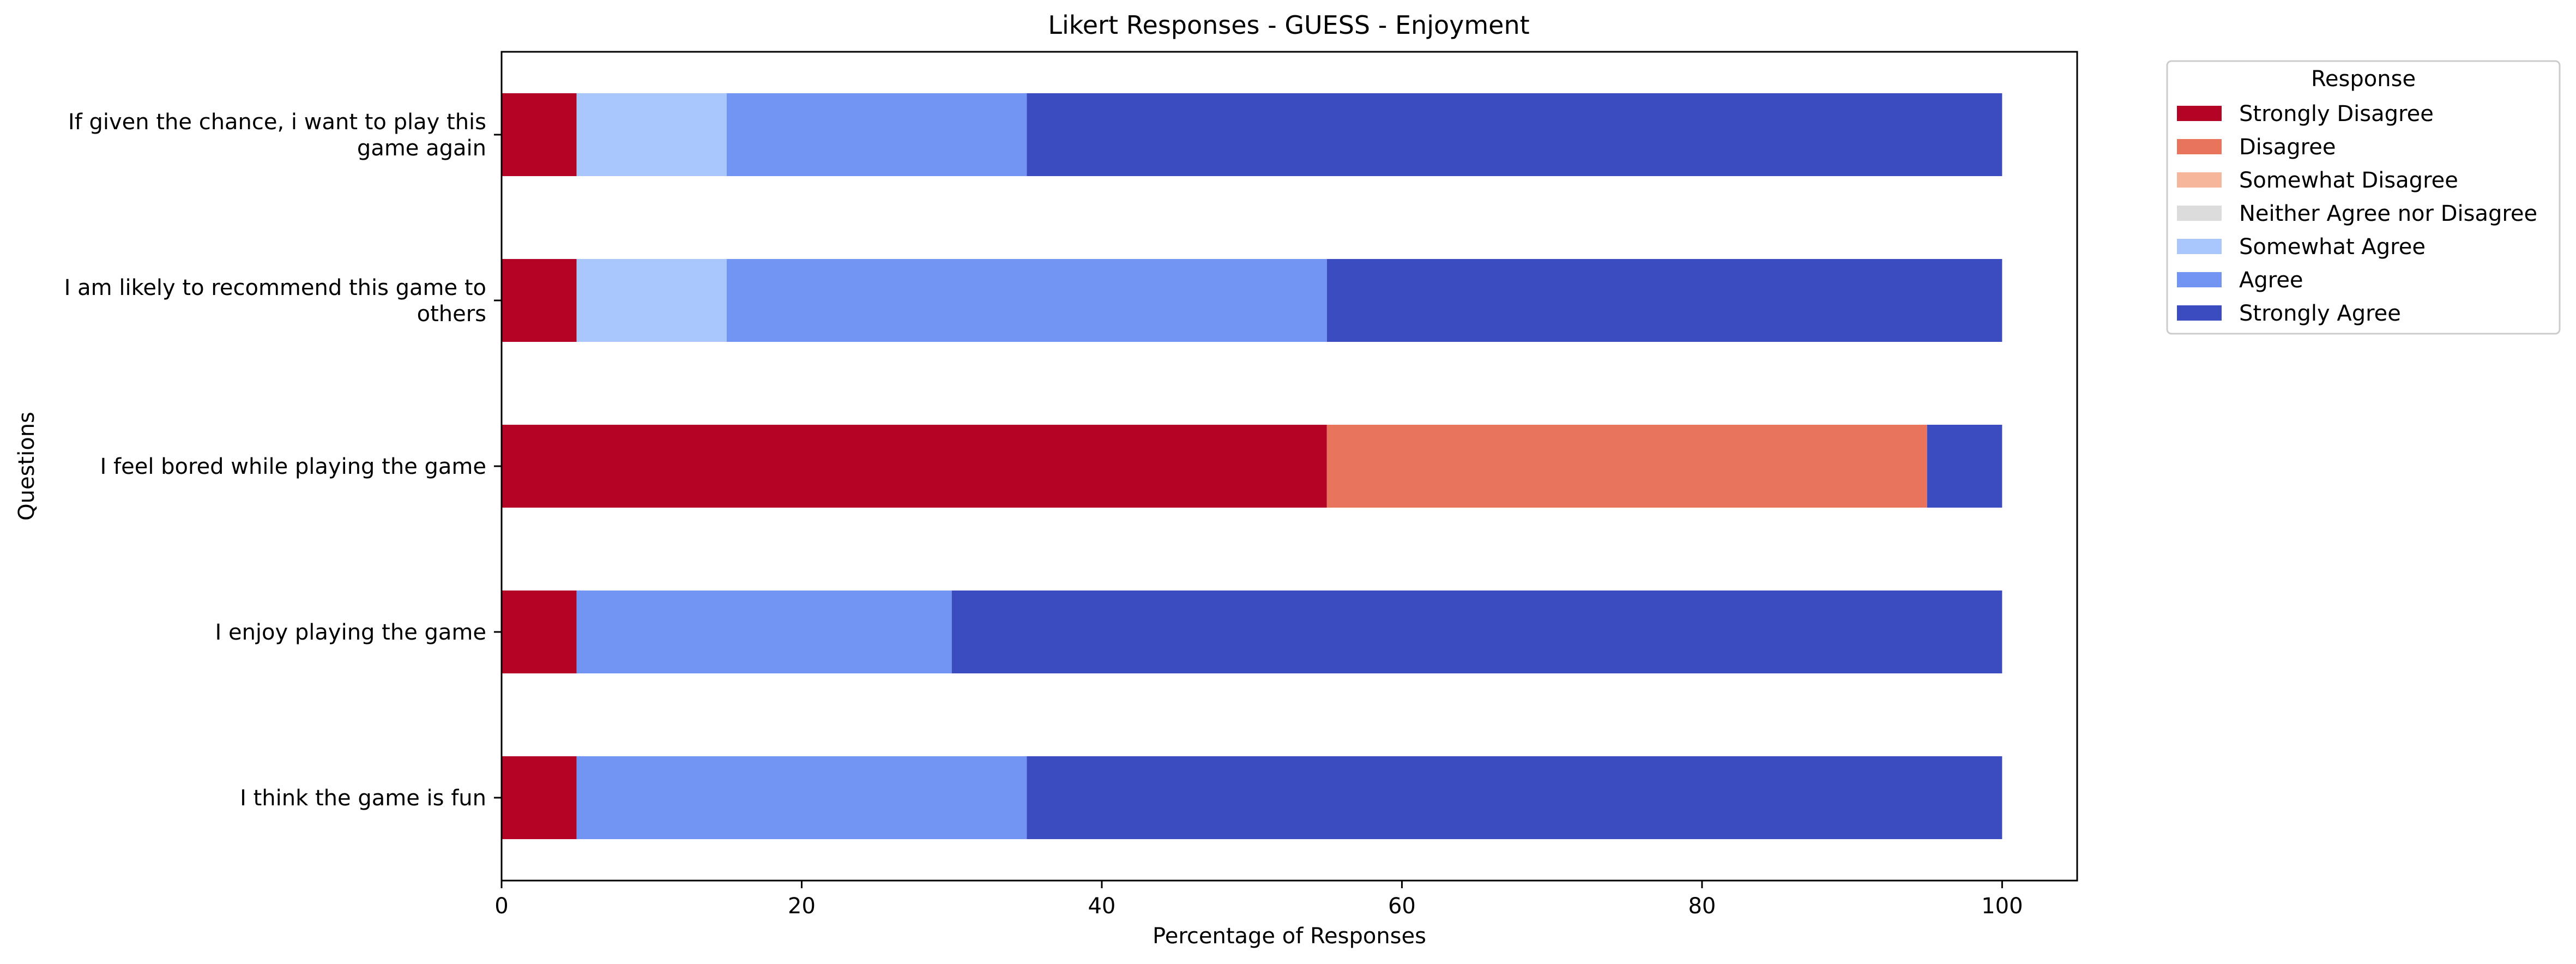 The width and height of the screenshot is (2576, 964). I want to click on legend-label-somewhat-agree: Somewhat Agree, so click(2333, 247).